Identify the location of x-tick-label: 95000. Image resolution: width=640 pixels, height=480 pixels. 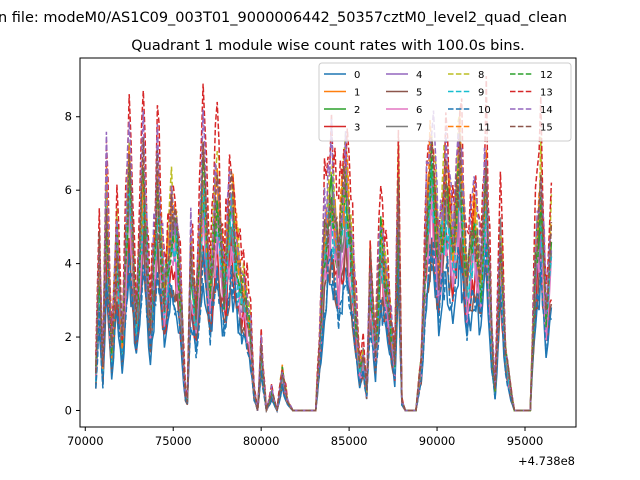
(525, 441).